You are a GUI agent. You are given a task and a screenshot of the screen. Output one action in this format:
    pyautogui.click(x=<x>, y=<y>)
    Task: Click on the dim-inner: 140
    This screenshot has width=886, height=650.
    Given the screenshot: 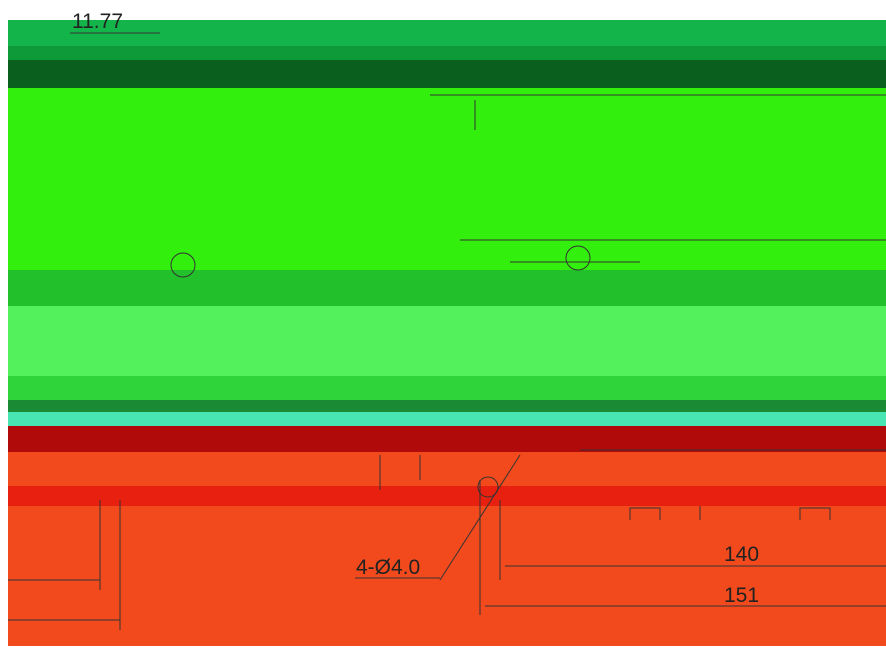 What is the action you would take?
    pyautogui.click(x=741, y=554)
    